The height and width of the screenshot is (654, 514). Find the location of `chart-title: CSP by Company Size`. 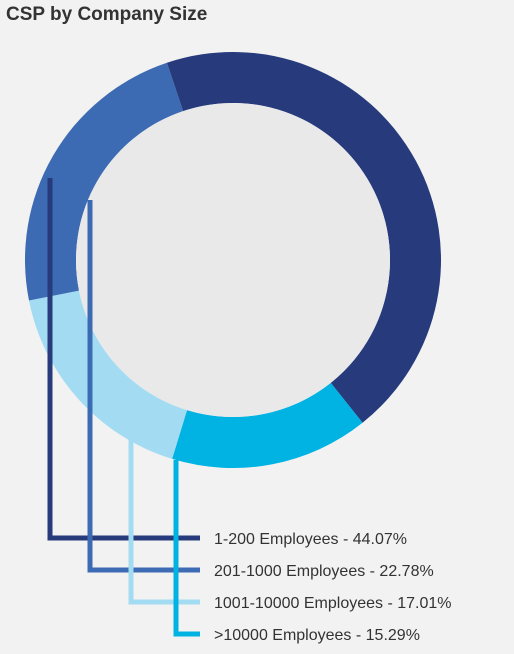

chart-title: CSP by Company Size is located at coordinates (107, 14).